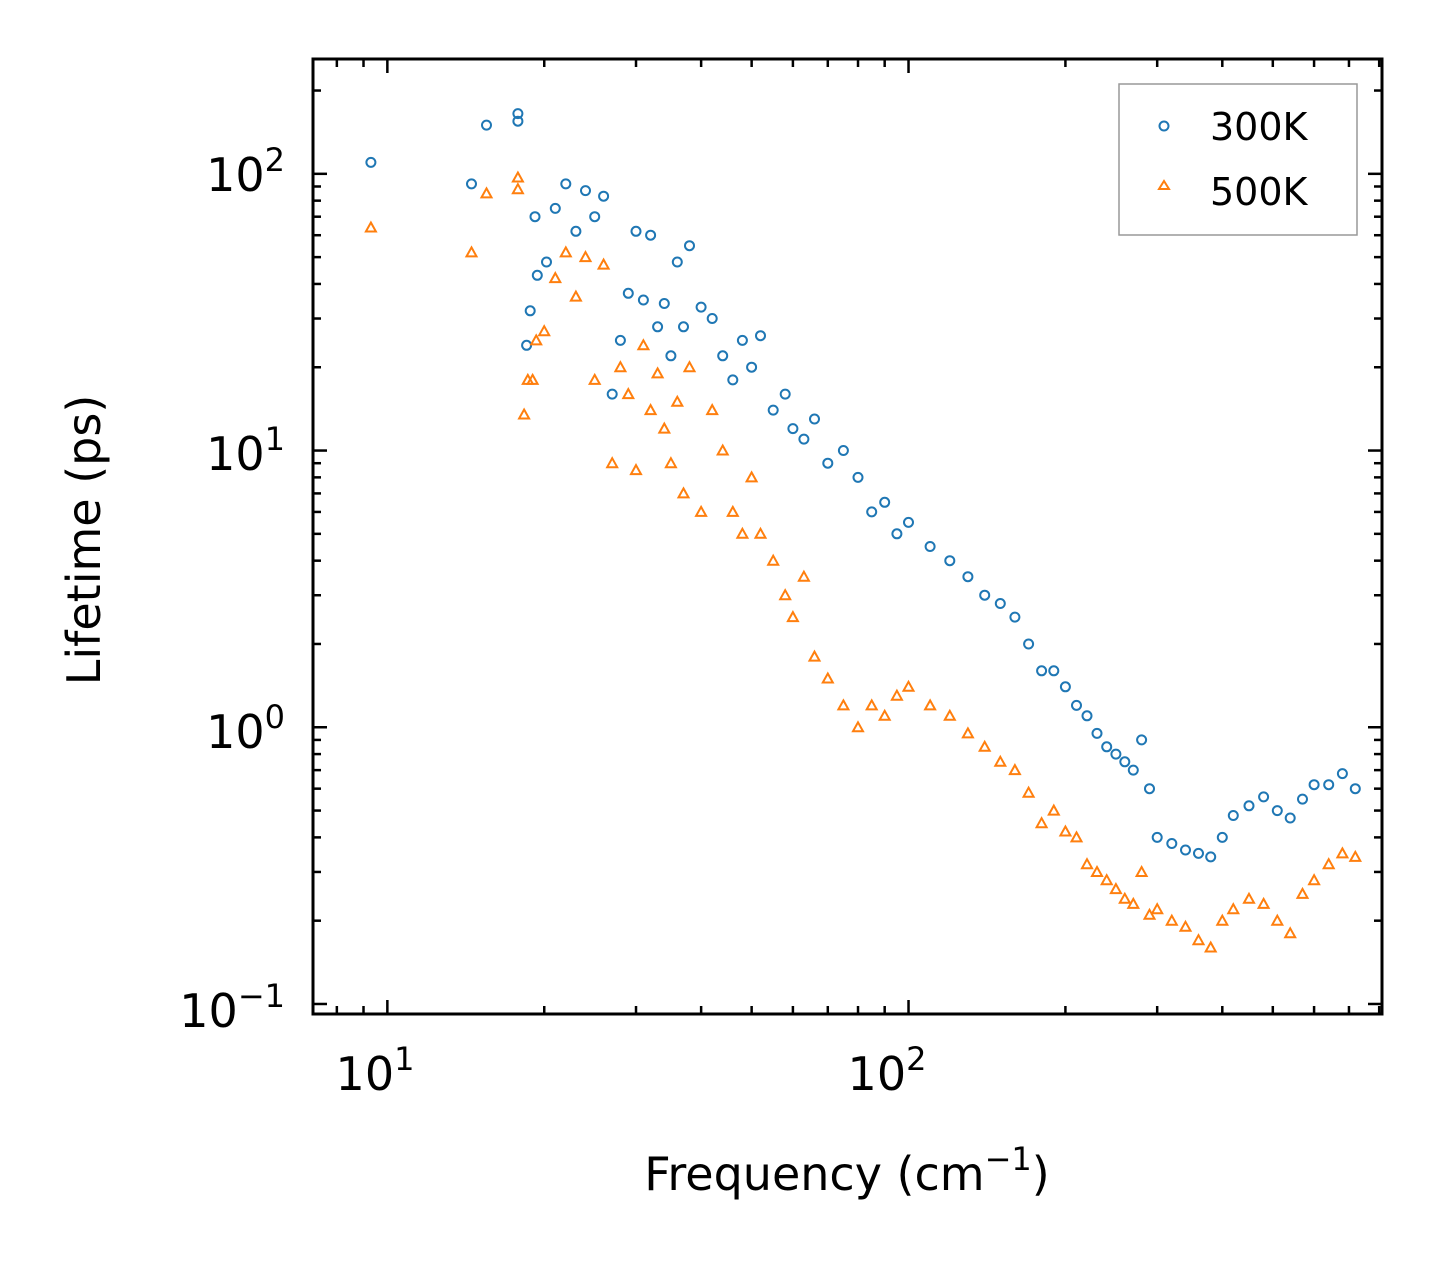 This screenshot has width=1442, height=1265. Describe the element at coordinates (846, 1170) in the screenshot. I see `x-axis-title: Frequency (cm−1)` at that location.